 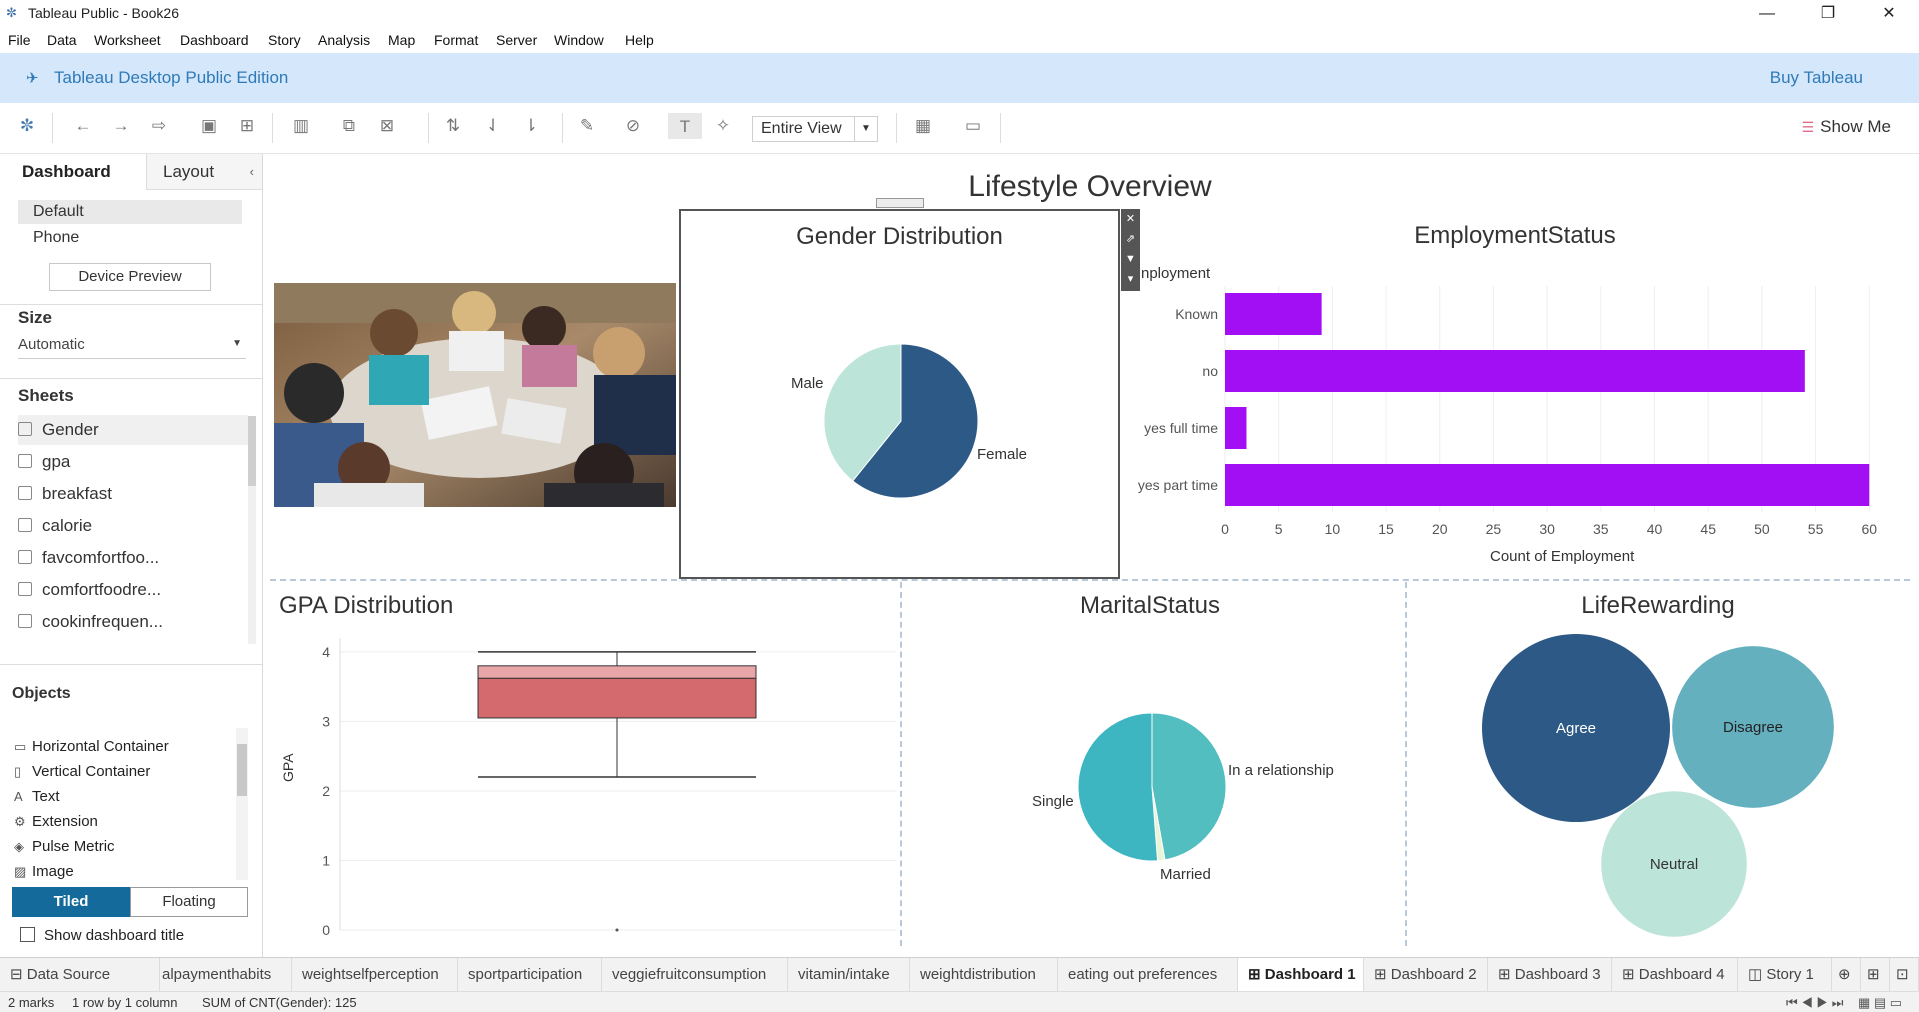 I want to click on filter-icon: ▼, so click(x=1130, y=259).